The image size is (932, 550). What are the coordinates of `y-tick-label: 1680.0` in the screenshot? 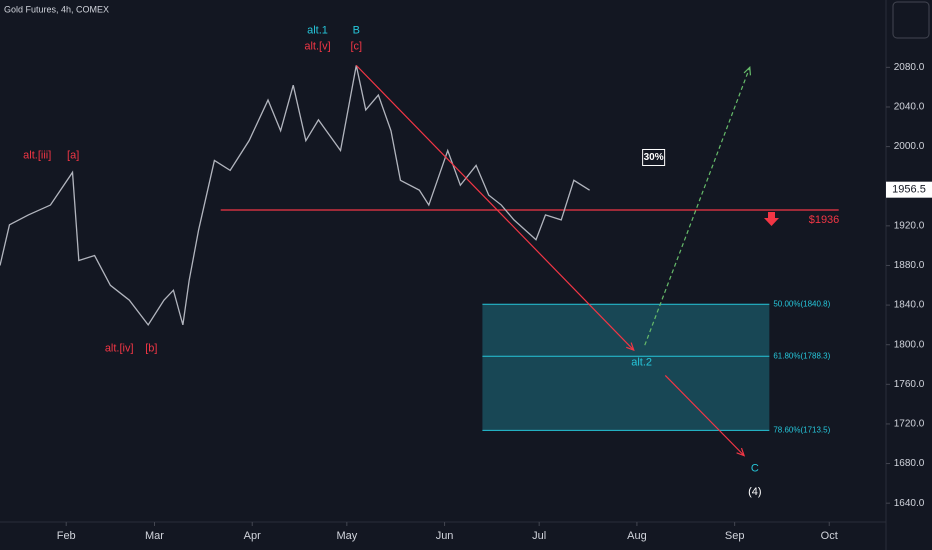 It's located at (909, 463).